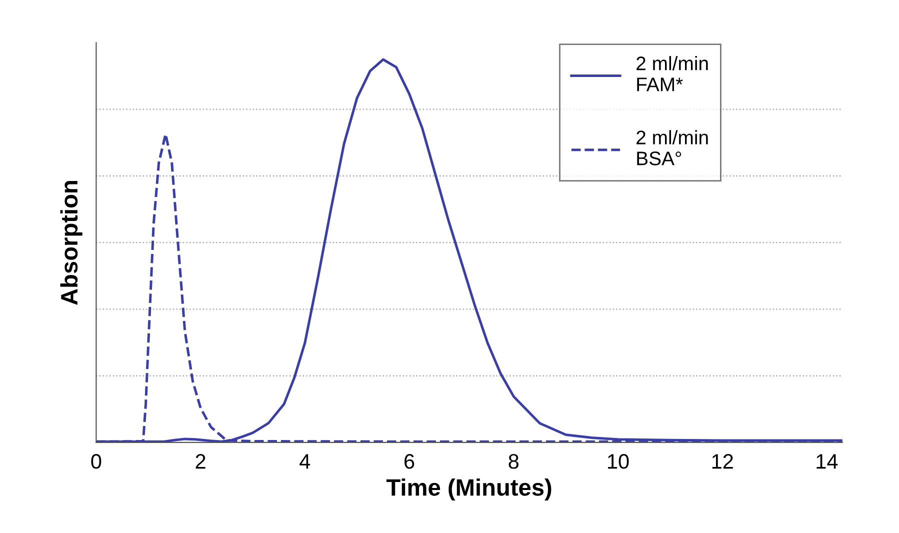  I want to click on x-tick-label: 0, so click(96, 461).